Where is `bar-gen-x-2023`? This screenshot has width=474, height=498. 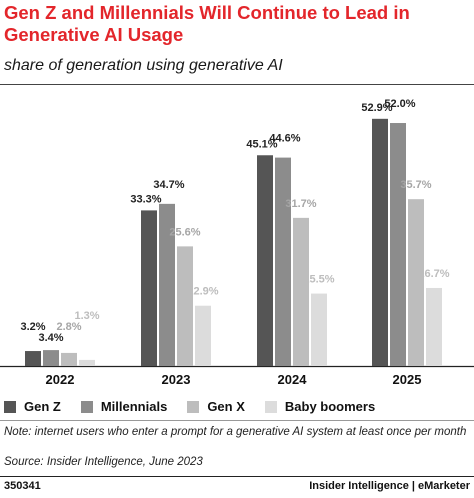
bar-gen-x-2023 is located at coordinates (185, 306).